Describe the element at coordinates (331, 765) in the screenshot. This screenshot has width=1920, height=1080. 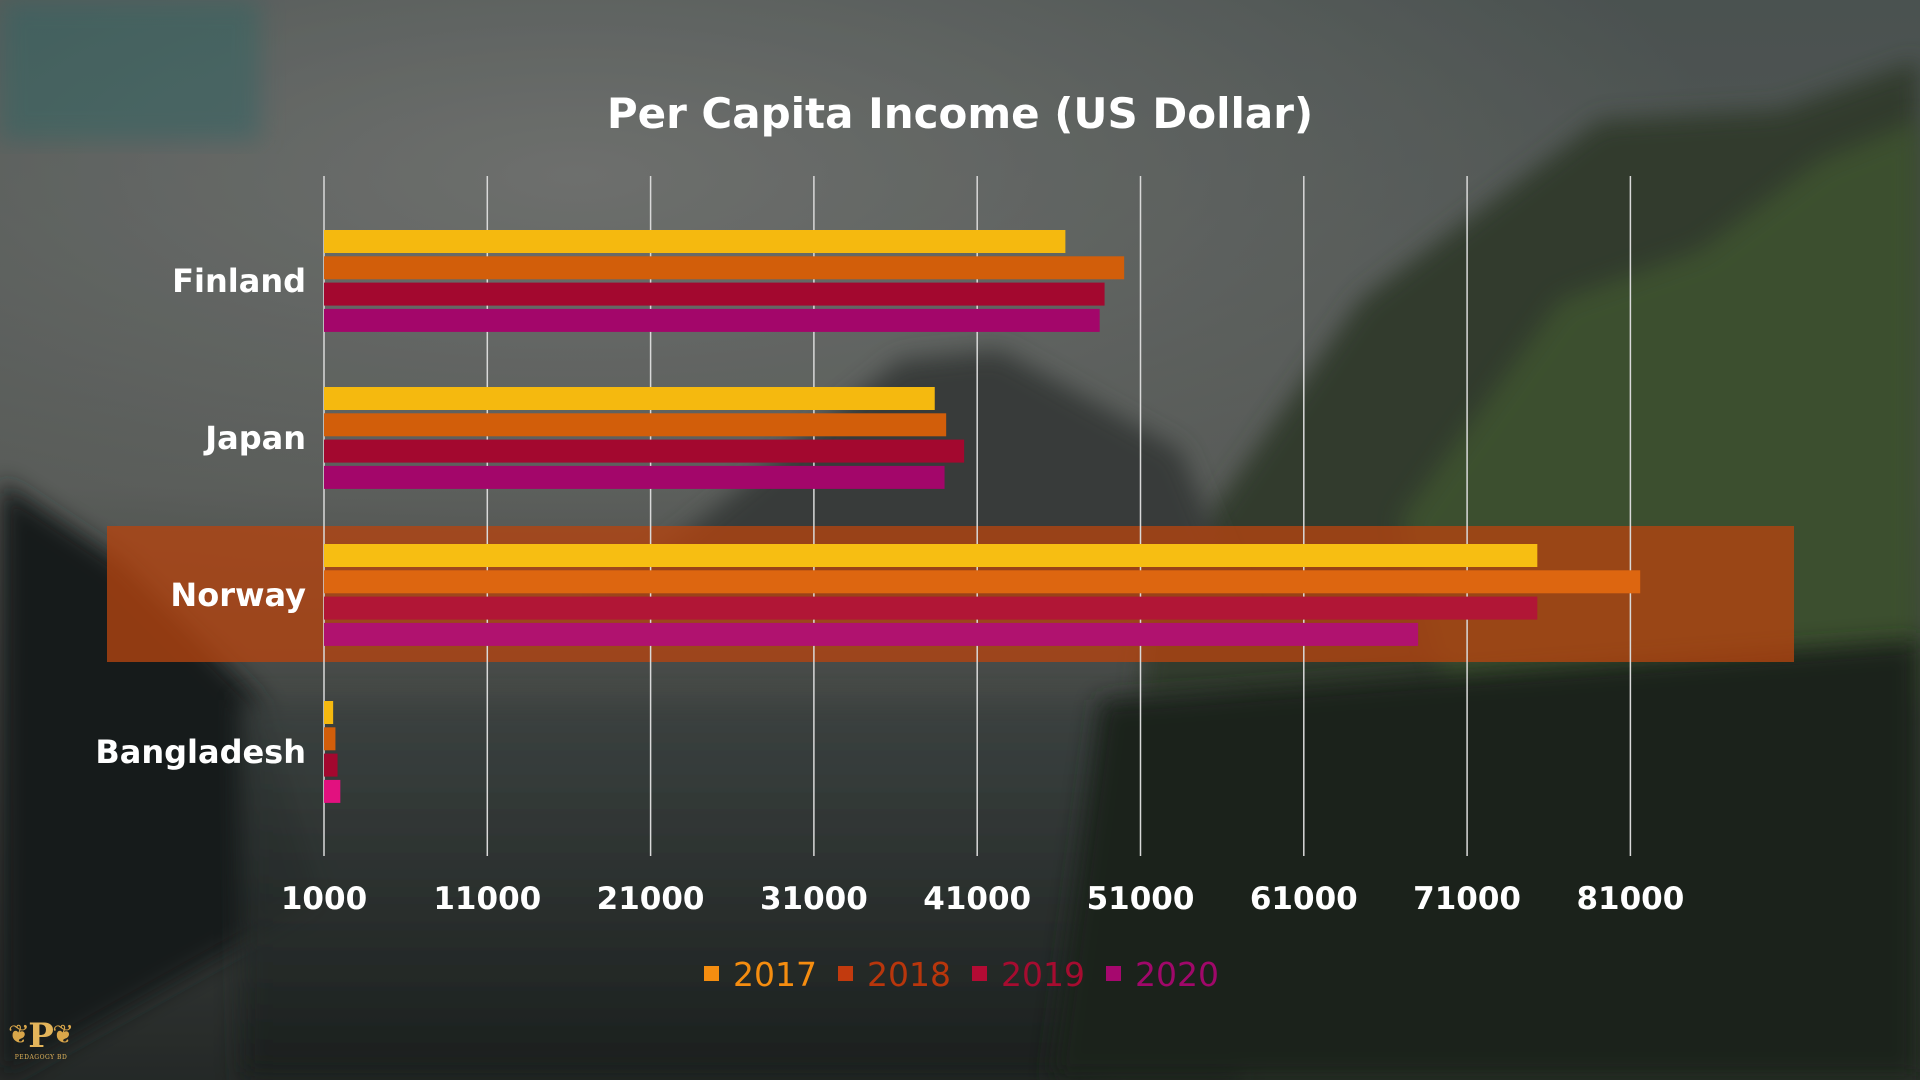
I see `bar-bangladesh-2019` at that location.